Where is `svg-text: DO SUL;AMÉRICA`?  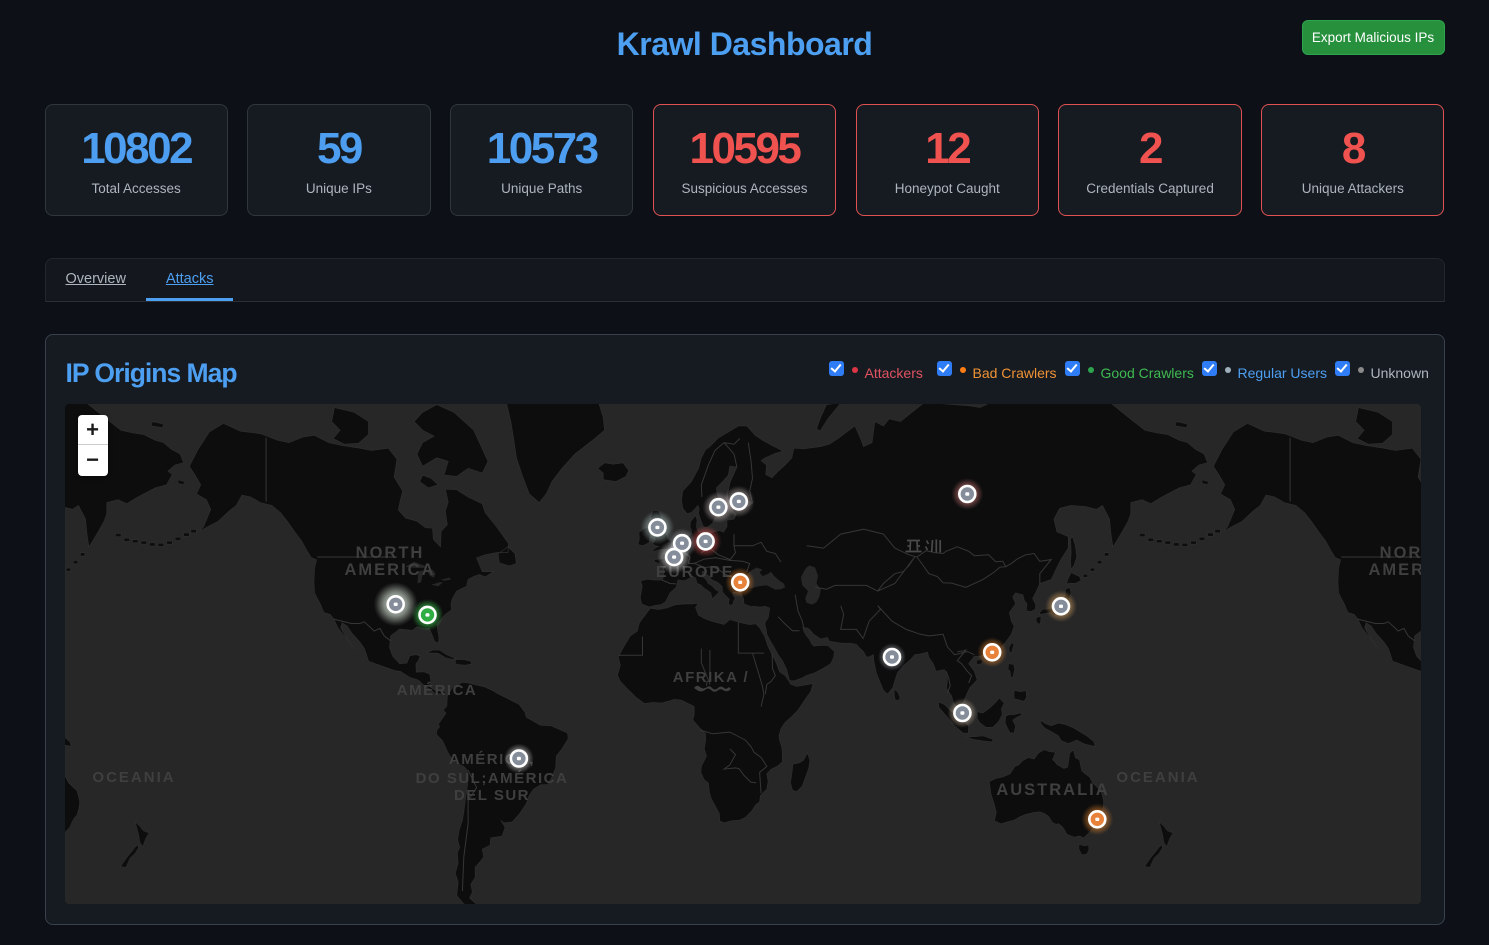
svg-text: DO SUL;AMÉRICA is located at coordinates (491, 778).